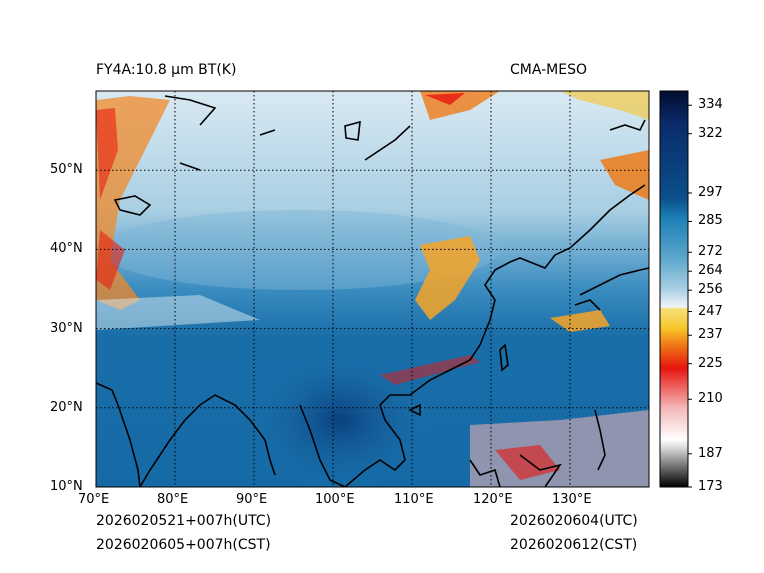 Image resolution: width=764 pixels, height=573 pixels. I want to click on lat-tick-label: 50°N, so click(66, 170).